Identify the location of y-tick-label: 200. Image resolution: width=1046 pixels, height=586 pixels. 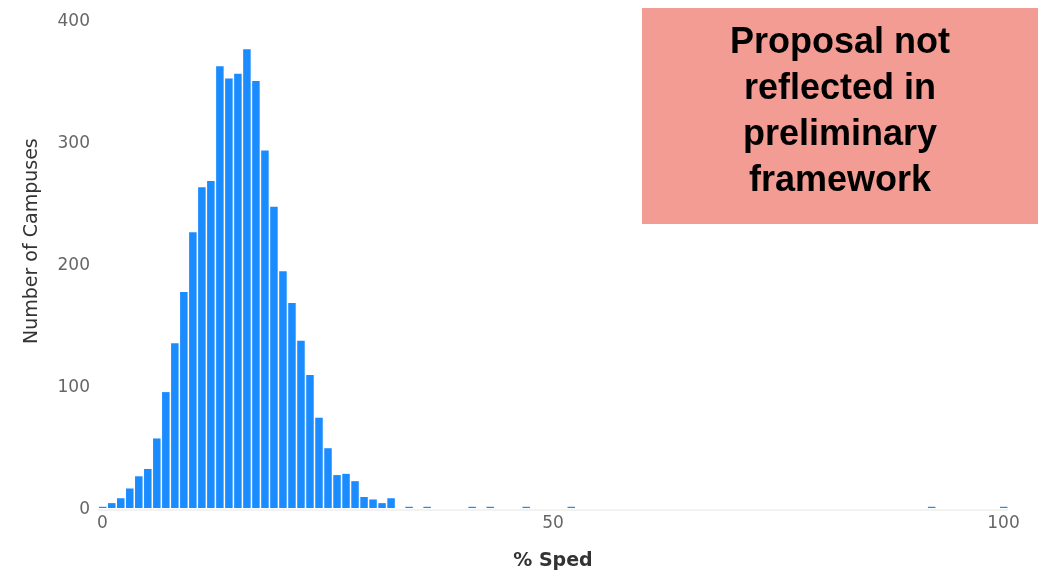
(73, 264).